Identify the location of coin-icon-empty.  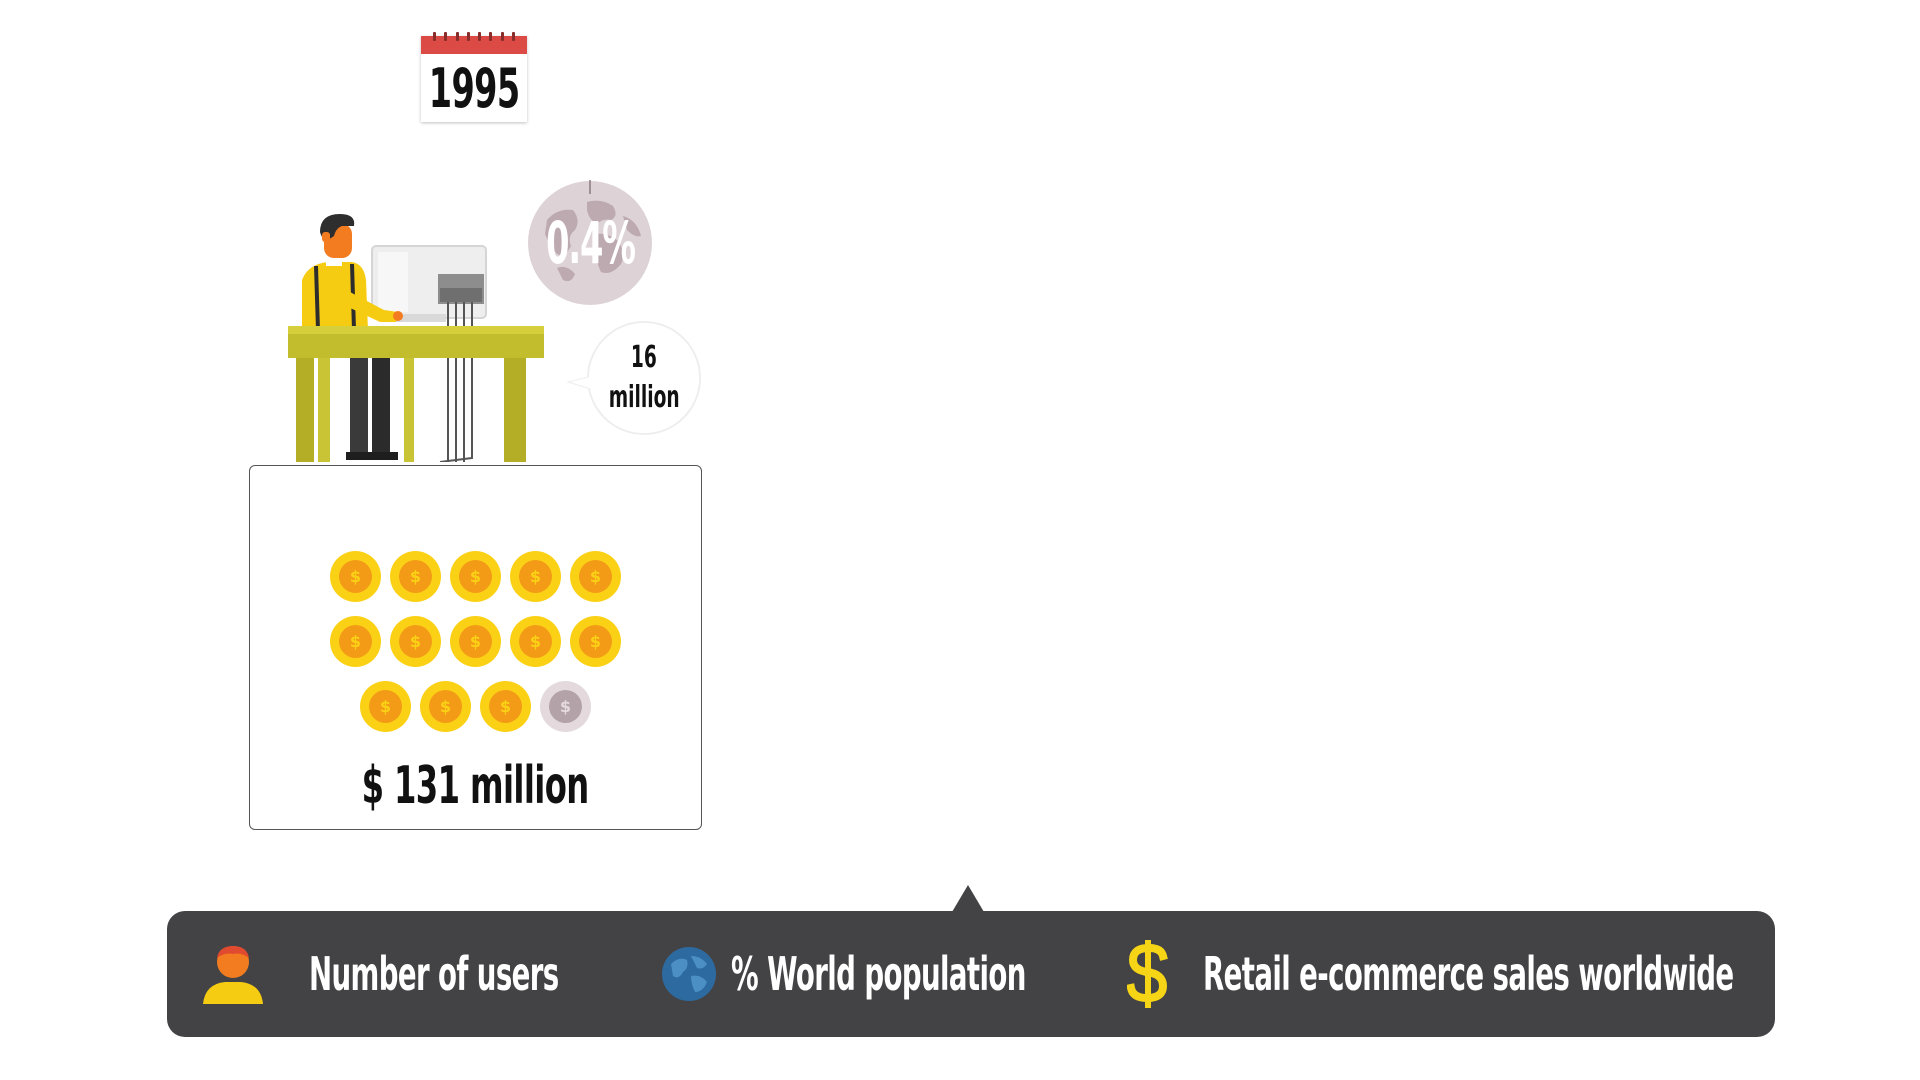
(565, 706).